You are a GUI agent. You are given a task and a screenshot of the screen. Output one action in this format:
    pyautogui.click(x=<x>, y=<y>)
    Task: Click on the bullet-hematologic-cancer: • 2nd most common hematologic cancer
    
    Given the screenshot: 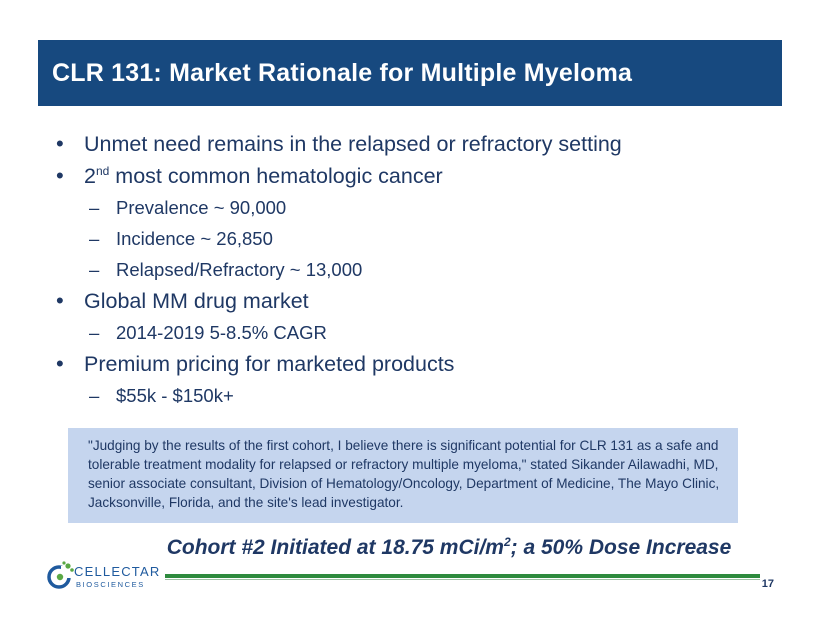 What is the action you would take?
    pyautogui.click(x=426, y=176)
    